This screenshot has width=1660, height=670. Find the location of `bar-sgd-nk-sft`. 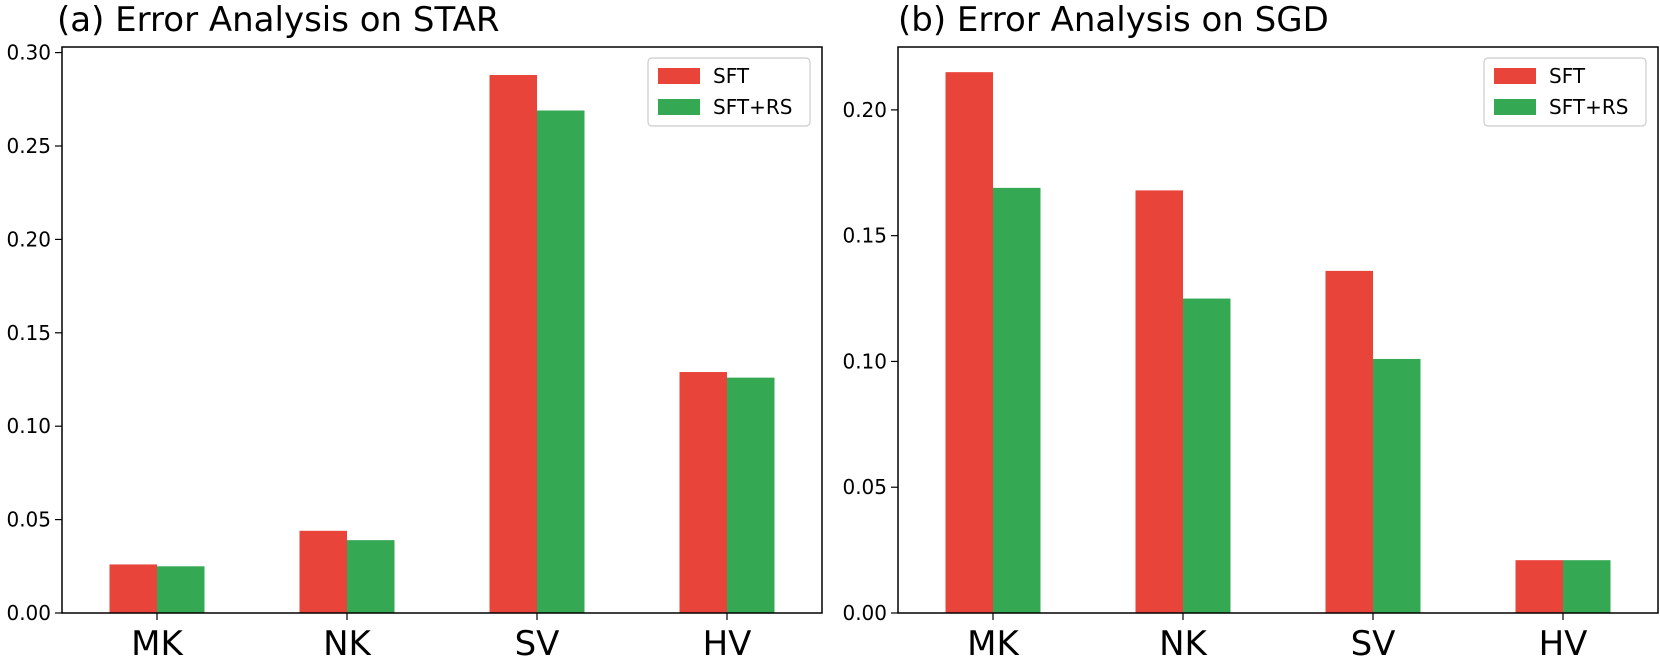

bar-sgd-nk-sft is located at coordinates (1159, 402).